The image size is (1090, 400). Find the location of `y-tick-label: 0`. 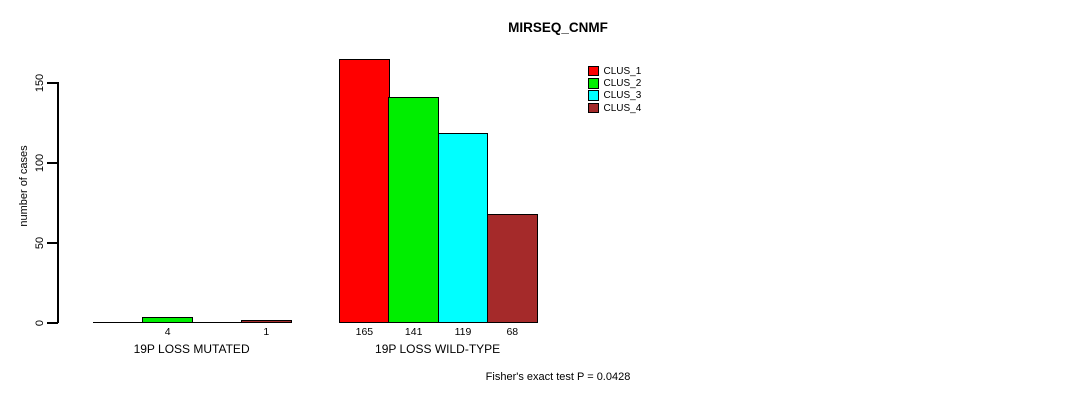

y-tick-label: 0 is located at coordinates (40, 323).